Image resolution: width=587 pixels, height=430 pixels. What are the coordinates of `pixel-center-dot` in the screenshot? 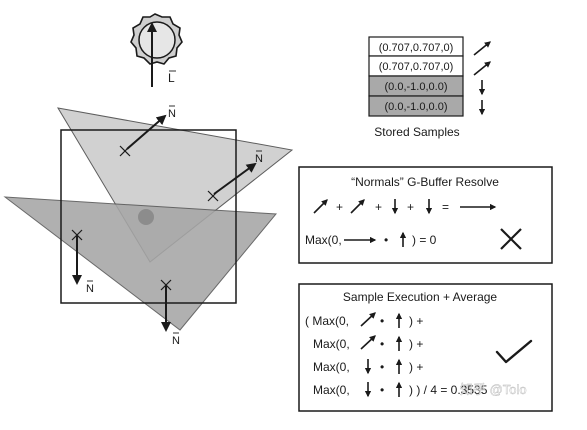 It's located at (146, 217).